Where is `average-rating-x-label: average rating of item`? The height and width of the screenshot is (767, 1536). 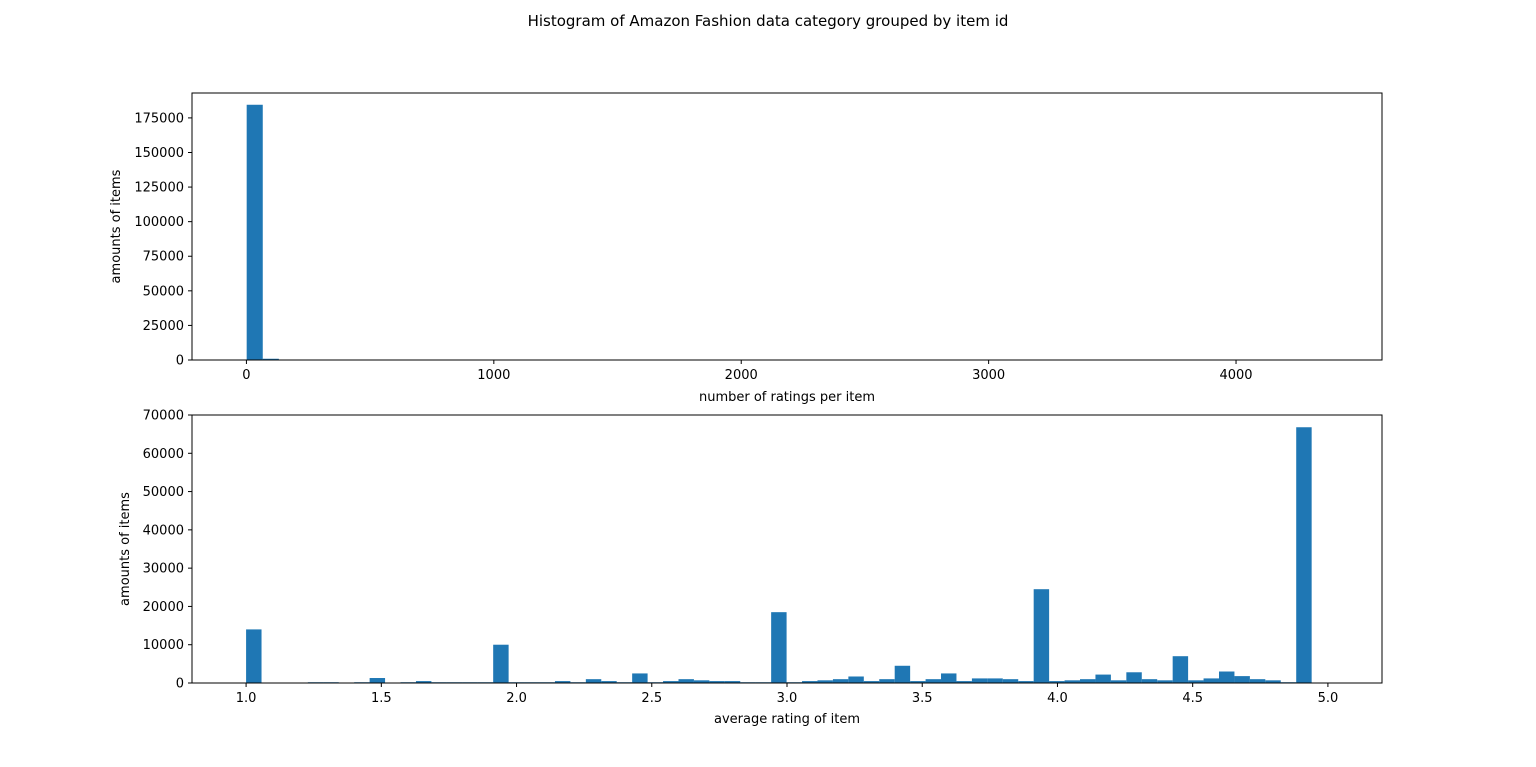 average-rating-x-label: average rating of item is located at coordinates (787, 719).